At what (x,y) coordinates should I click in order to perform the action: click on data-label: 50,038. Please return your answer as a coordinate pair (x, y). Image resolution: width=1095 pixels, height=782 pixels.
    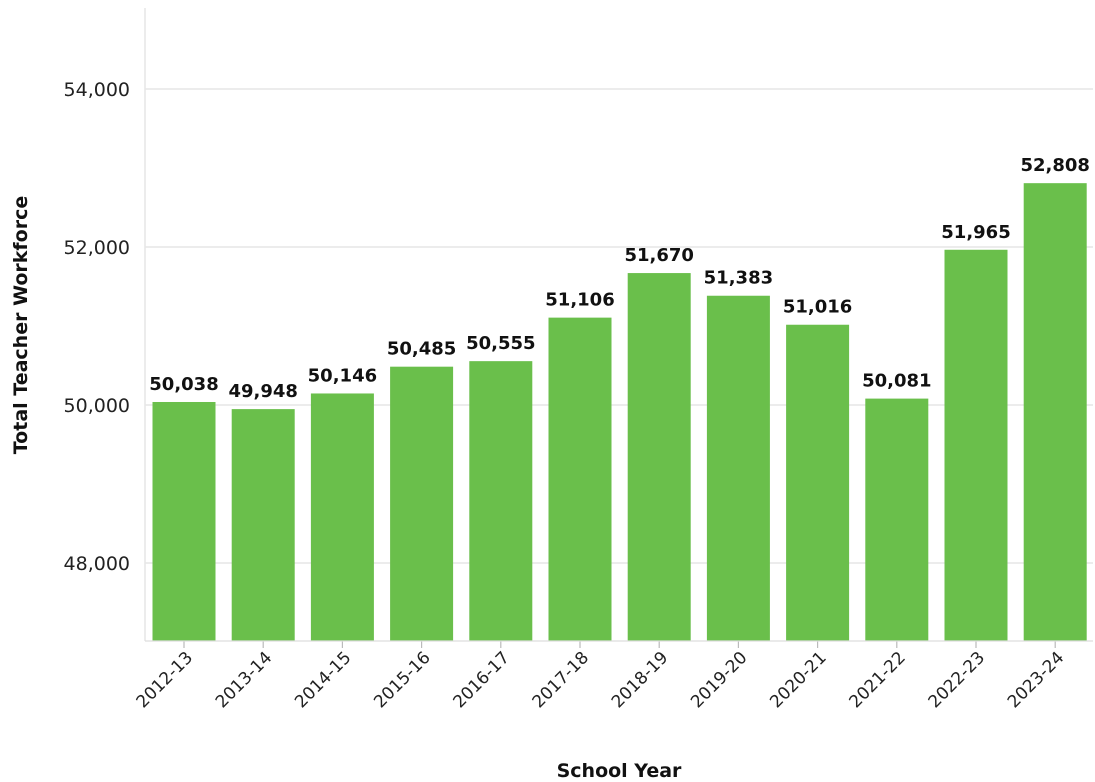
    Looking at the image, I should click on (183, 384).